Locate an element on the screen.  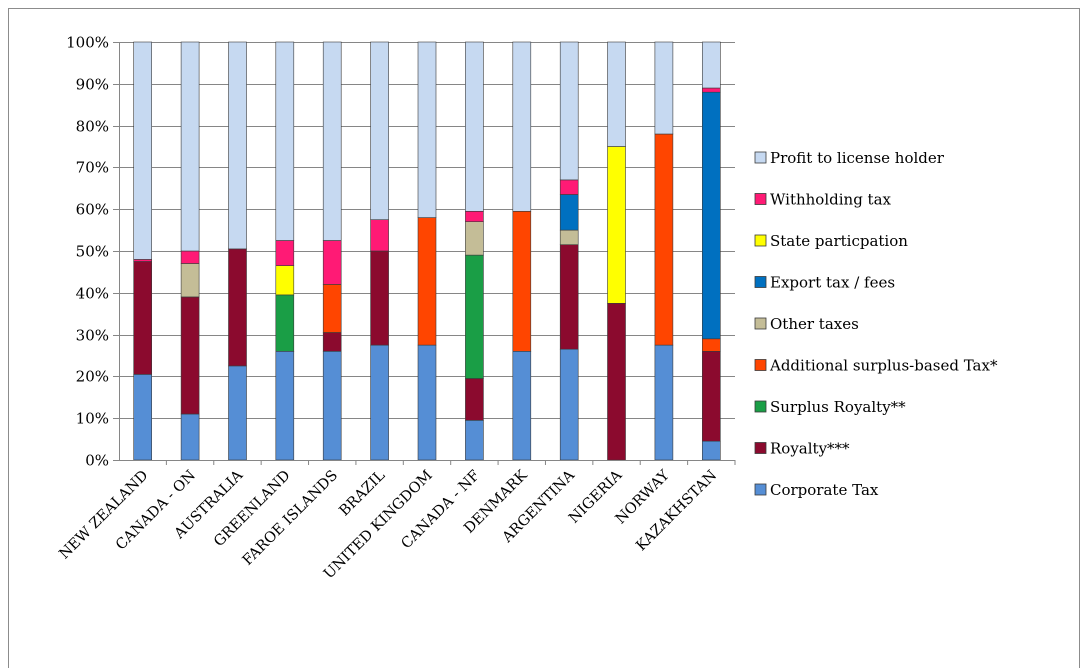
y-tick-label: 50% is located at coordinates (92, 252).